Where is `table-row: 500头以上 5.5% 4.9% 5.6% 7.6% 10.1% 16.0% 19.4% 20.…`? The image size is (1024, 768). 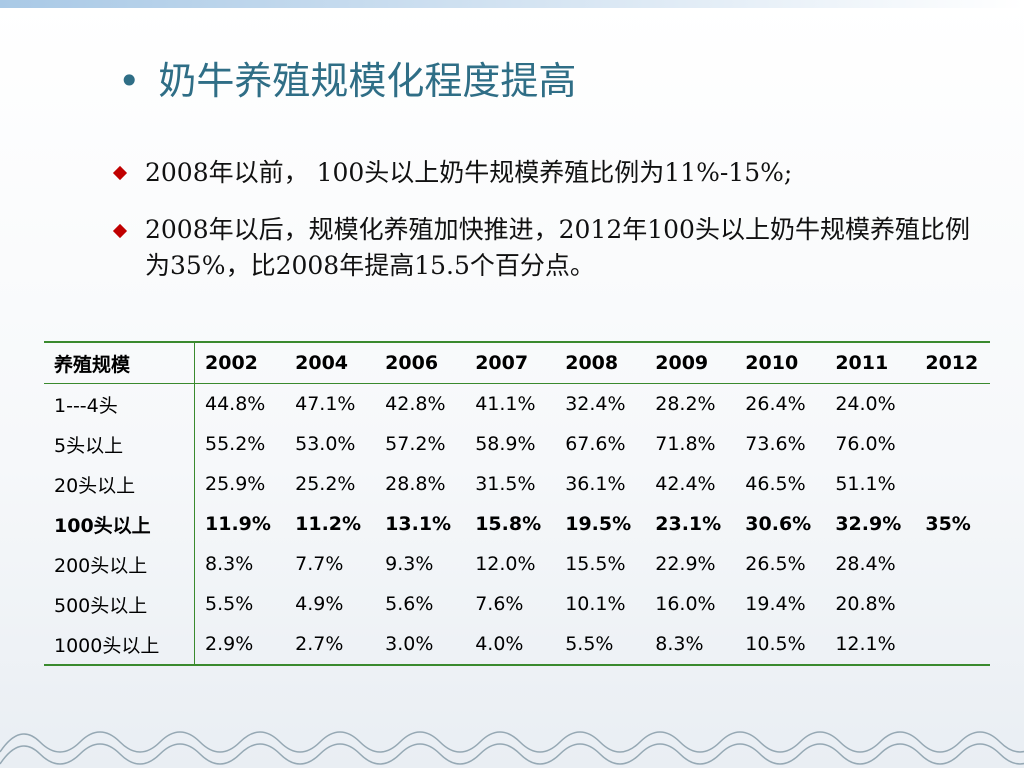
table-row: 500头以上 5.5% 4.9% 5.6% 7.6% 10.1% 16.0% 19.4% 20.… is located at coordinates (517, 604).